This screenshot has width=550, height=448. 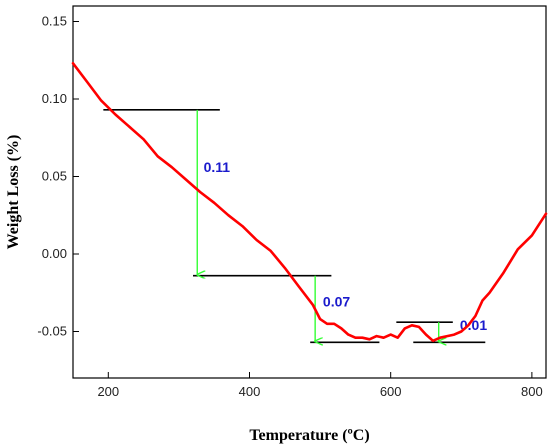 I want to click on y-axis-title: Weight Loss (%), so click(x=13, y=192).